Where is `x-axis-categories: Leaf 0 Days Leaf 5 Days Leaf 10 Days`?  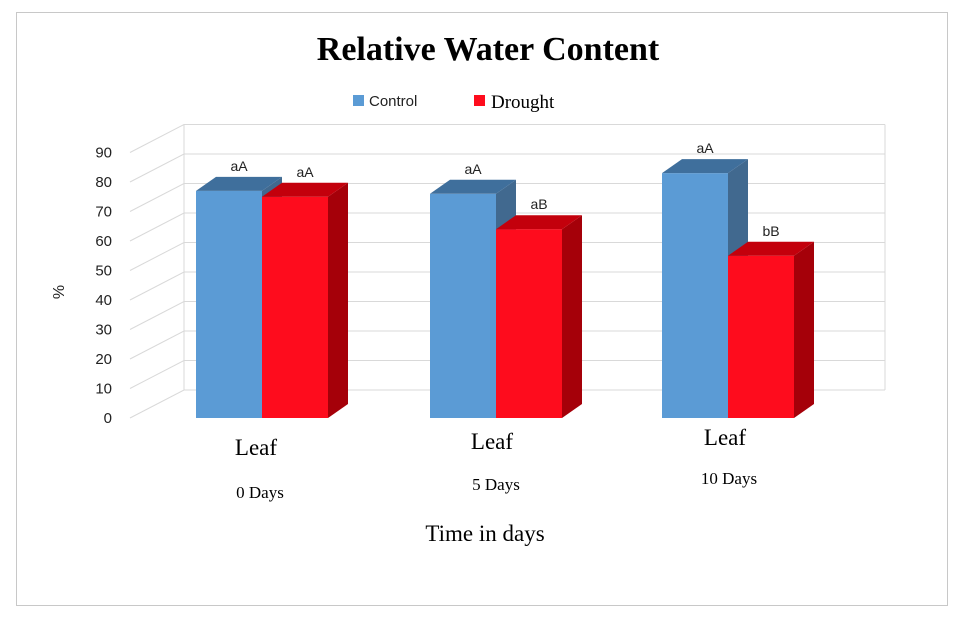 x-axis-categories: Leaf 0 Days Leaf 5 Days Leaf 10 Days is located at coordinates (496, 463).